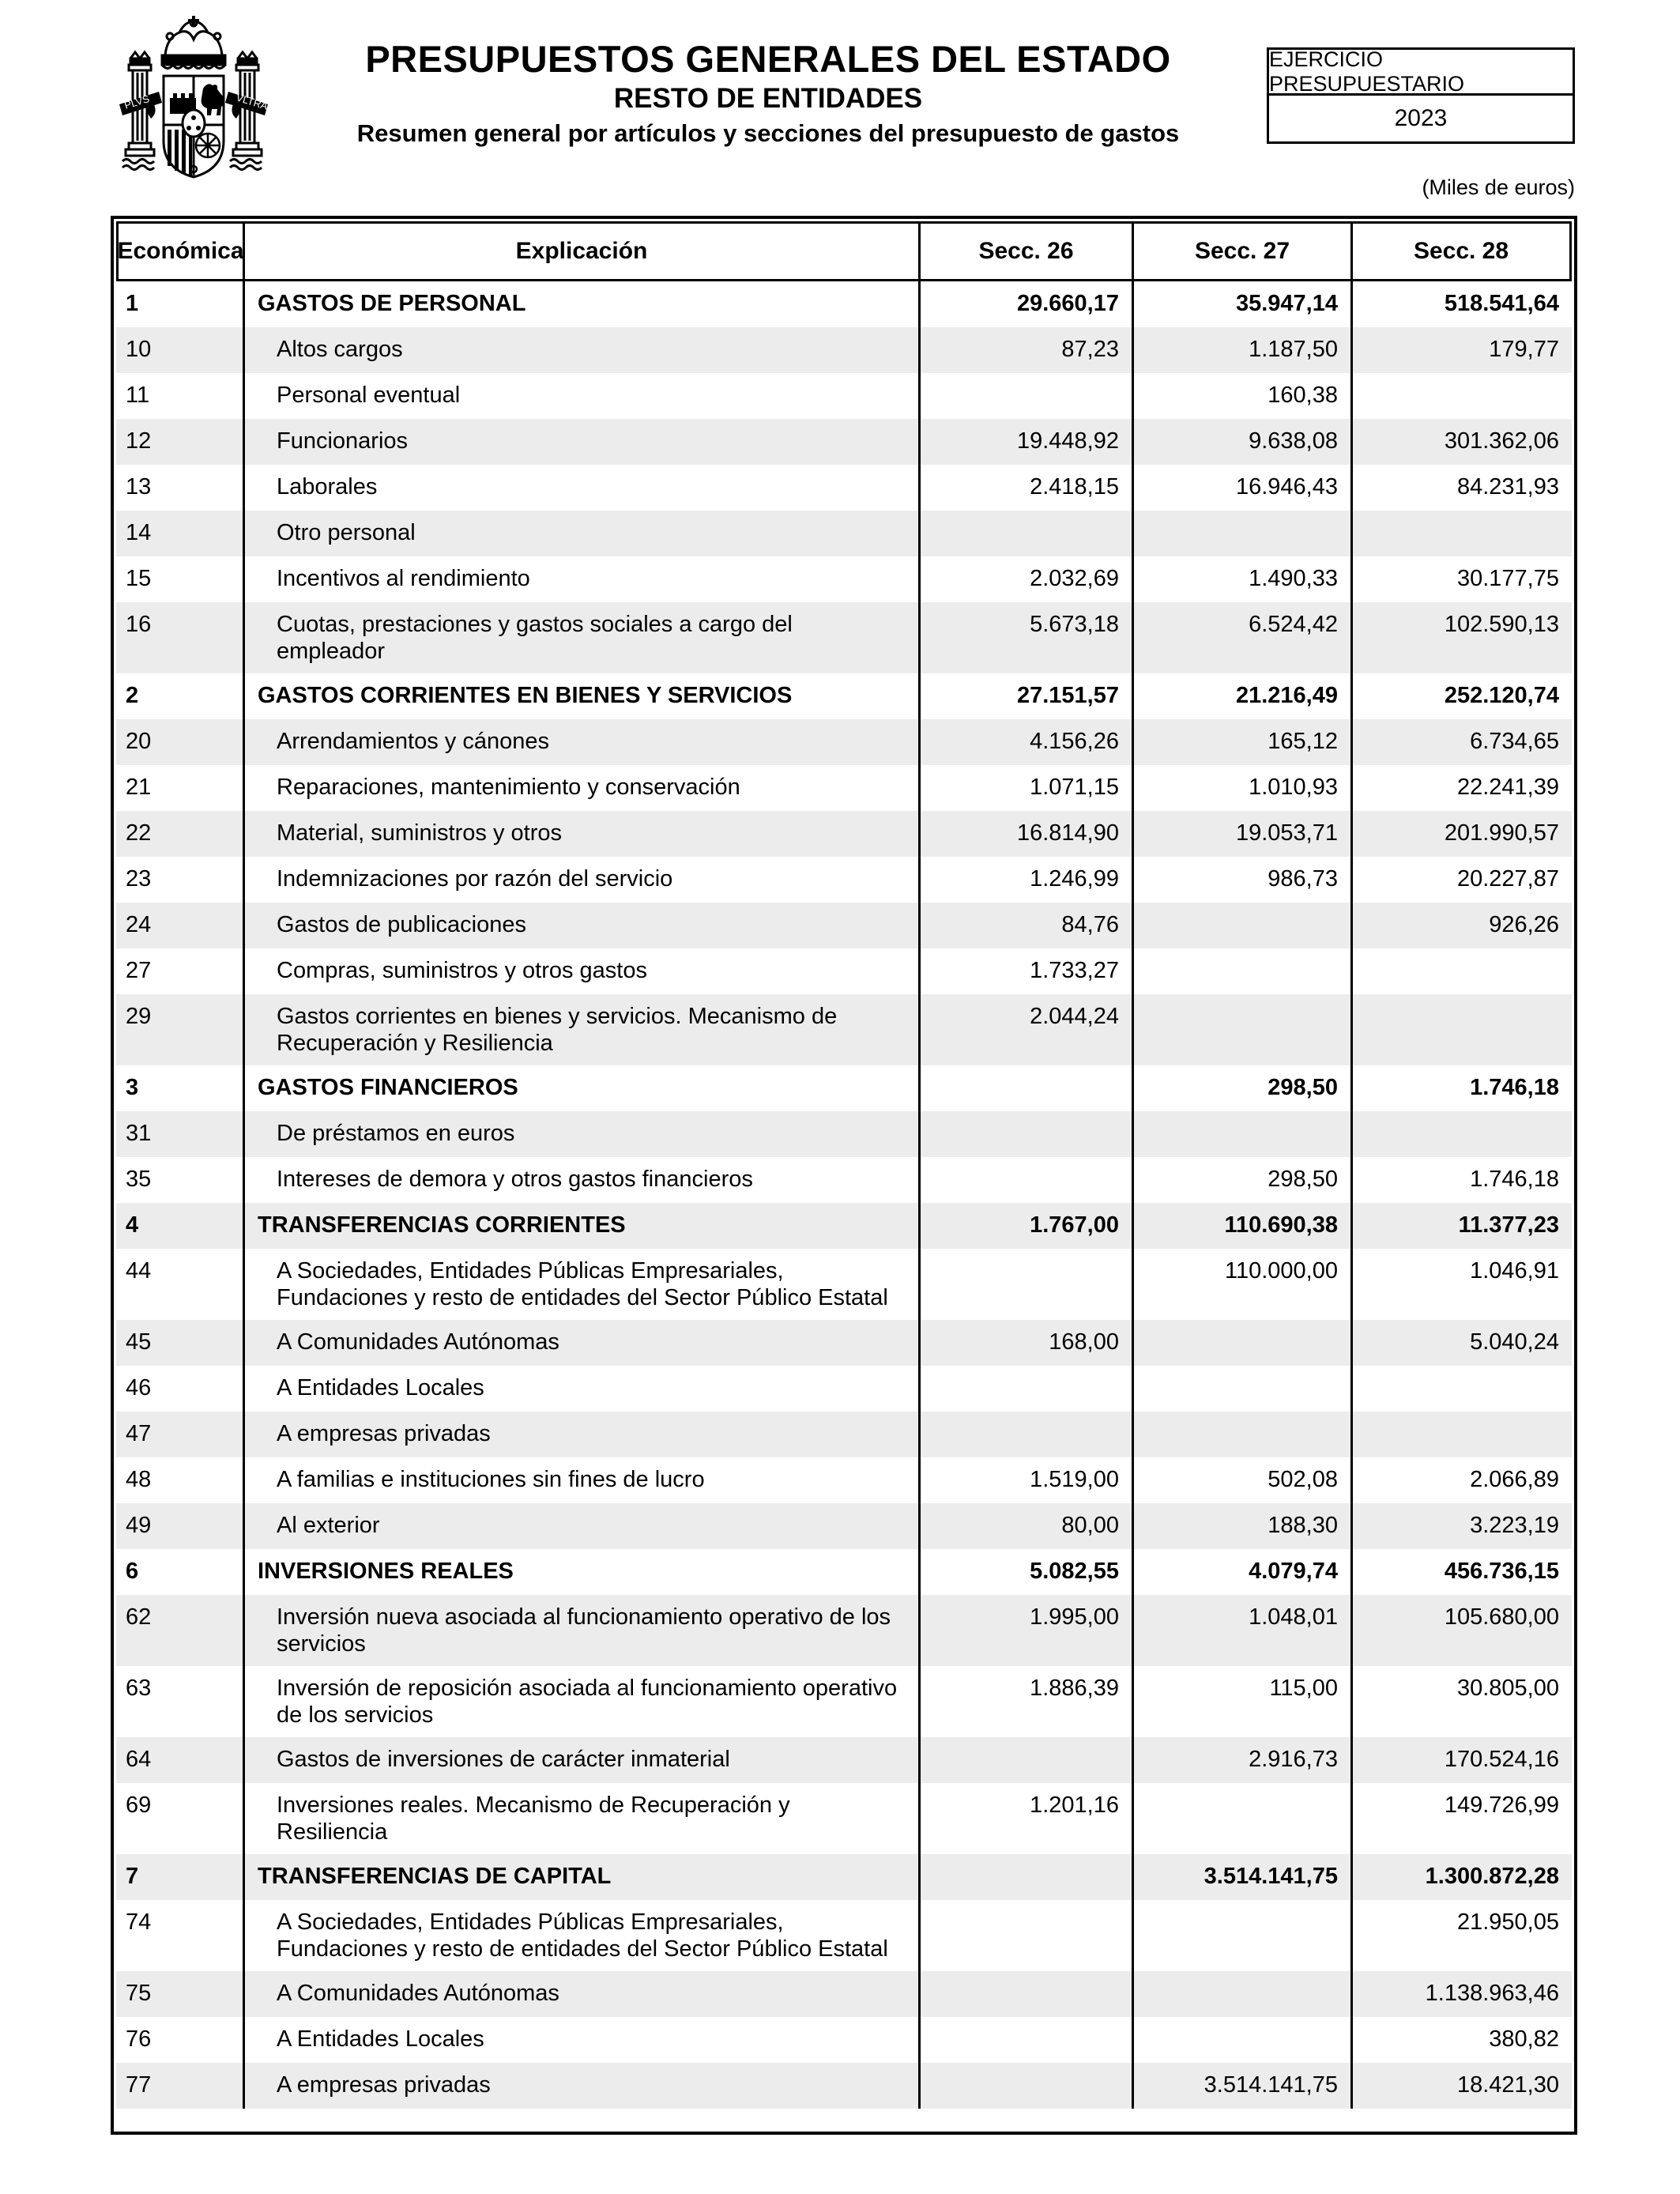 This screenshot has width=1680, height=2194. Describe the element at coordinates (180, 1818) in the screenshot. I see `cell-economica: 69` at that location.